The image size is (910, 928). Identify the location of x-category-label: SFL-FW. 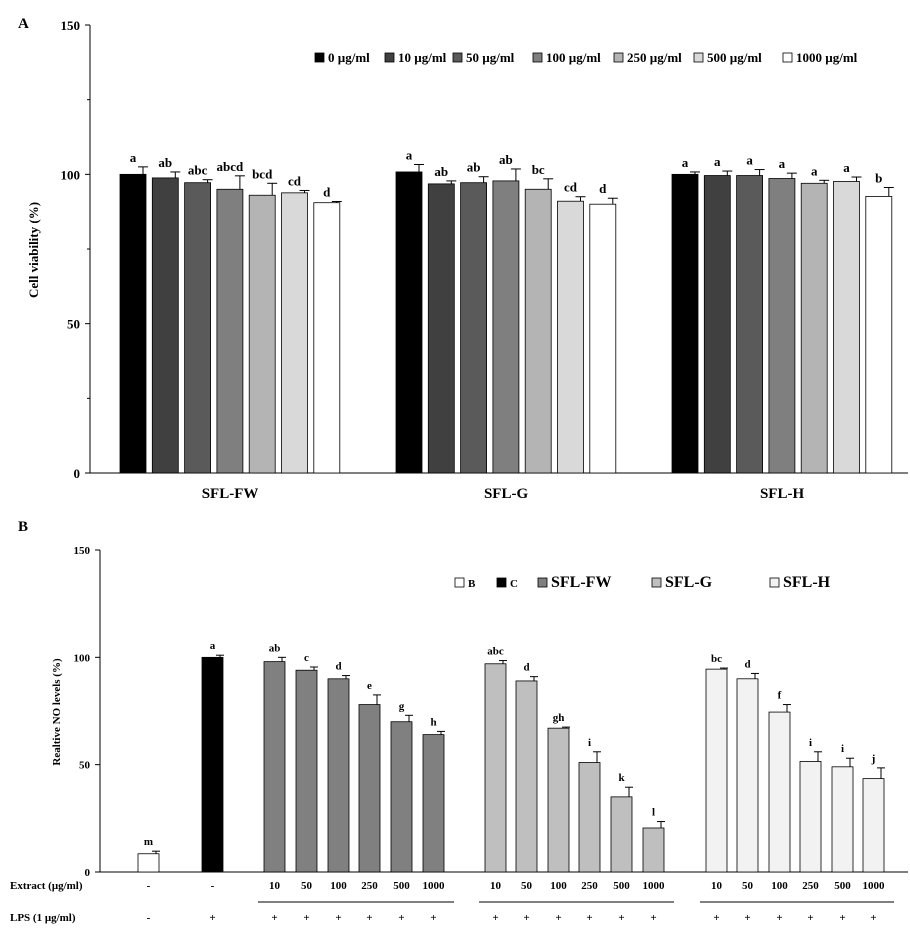
(230, 494).